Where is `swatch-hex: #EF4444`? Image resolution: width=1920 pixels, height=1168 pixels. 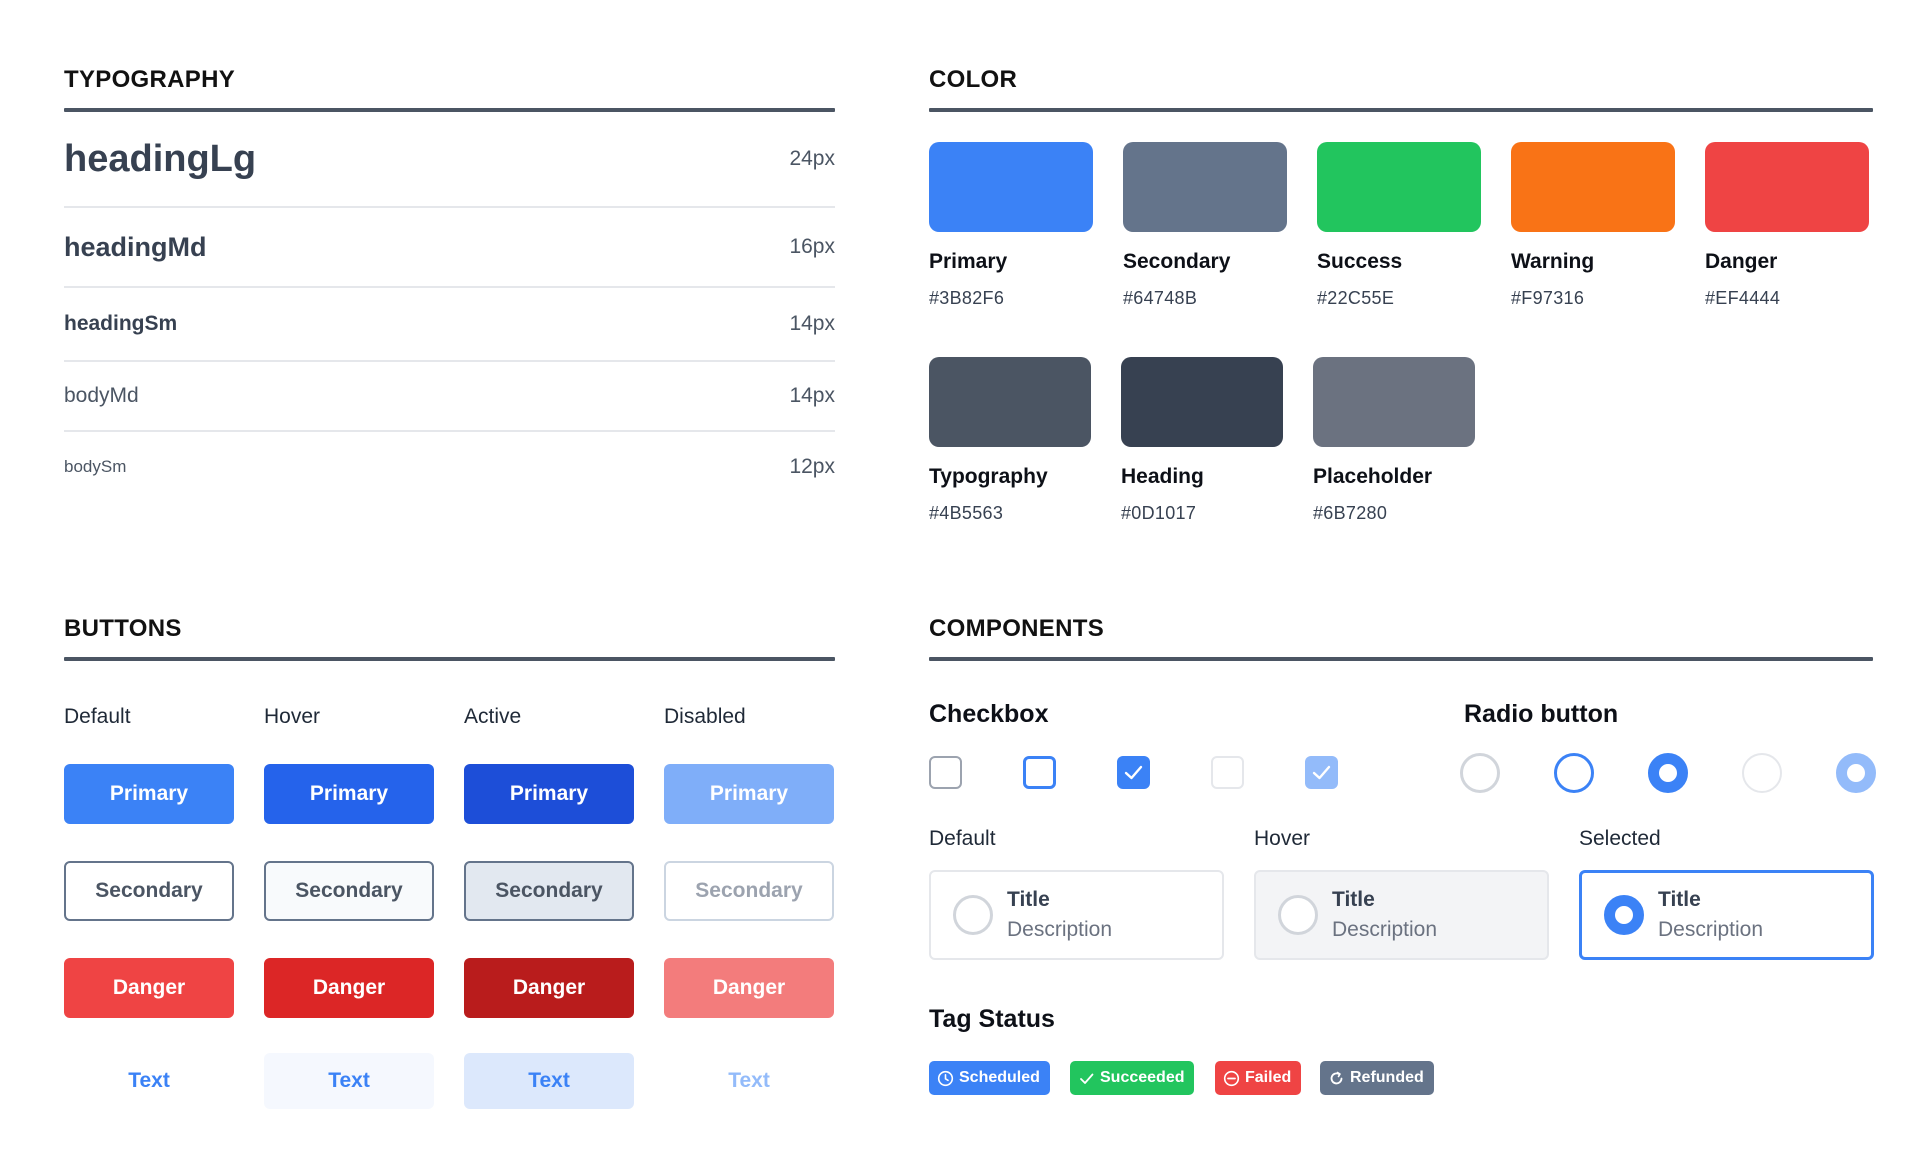 swatch-hex: #EF4444 is located at coordinates (1743, 298).